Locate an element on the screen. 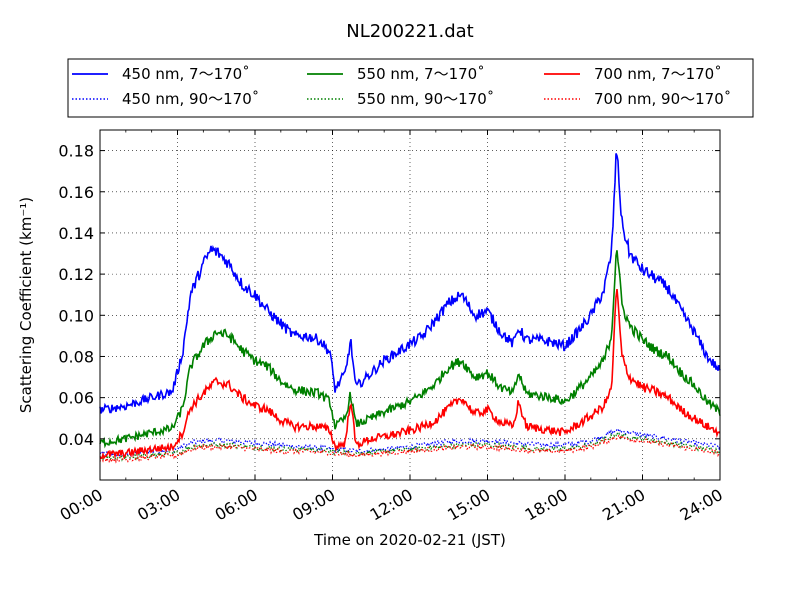 Image resolution: width=800 pixels, height=600 pixels. x-tick-label: 24:00 is located at coordinates (701, 505).